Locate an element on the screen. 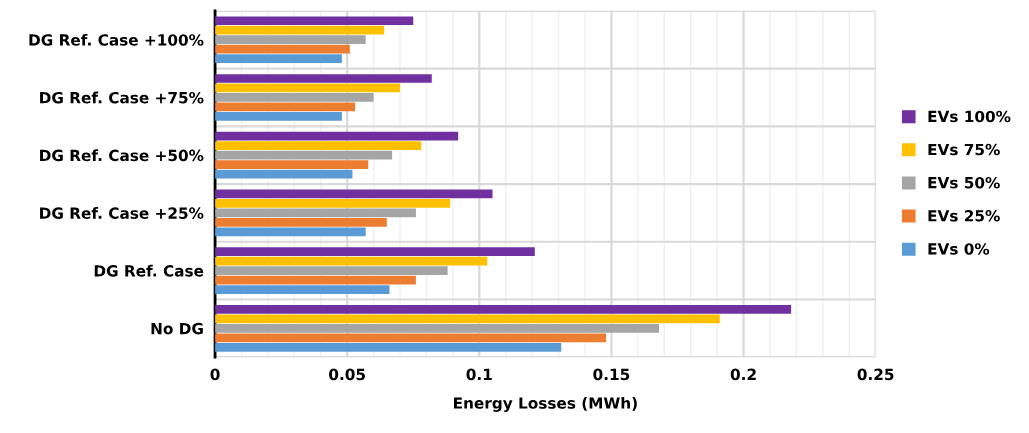 This screenshot has width=1029, height=433. y-tick-label: DG Ref. Case +100% is located at coordinates (116, 39).